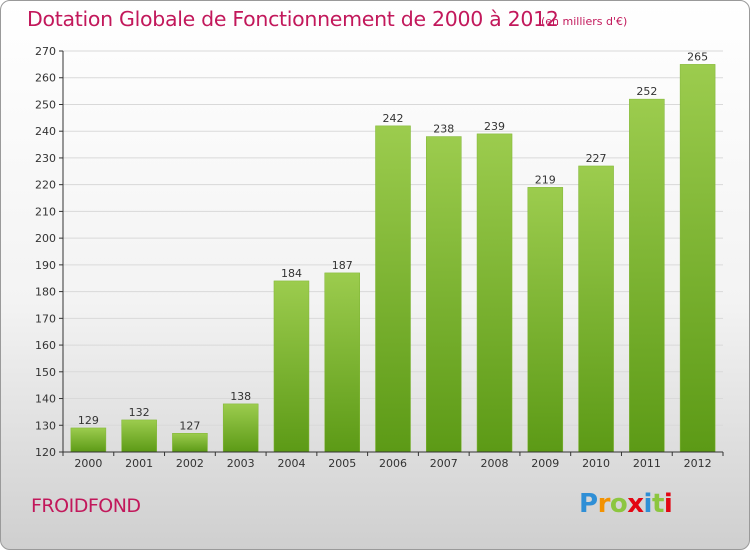  Describe the element at coordinates (45, 211) in the screenshot. I see `y-tick-label: 210` at that location.